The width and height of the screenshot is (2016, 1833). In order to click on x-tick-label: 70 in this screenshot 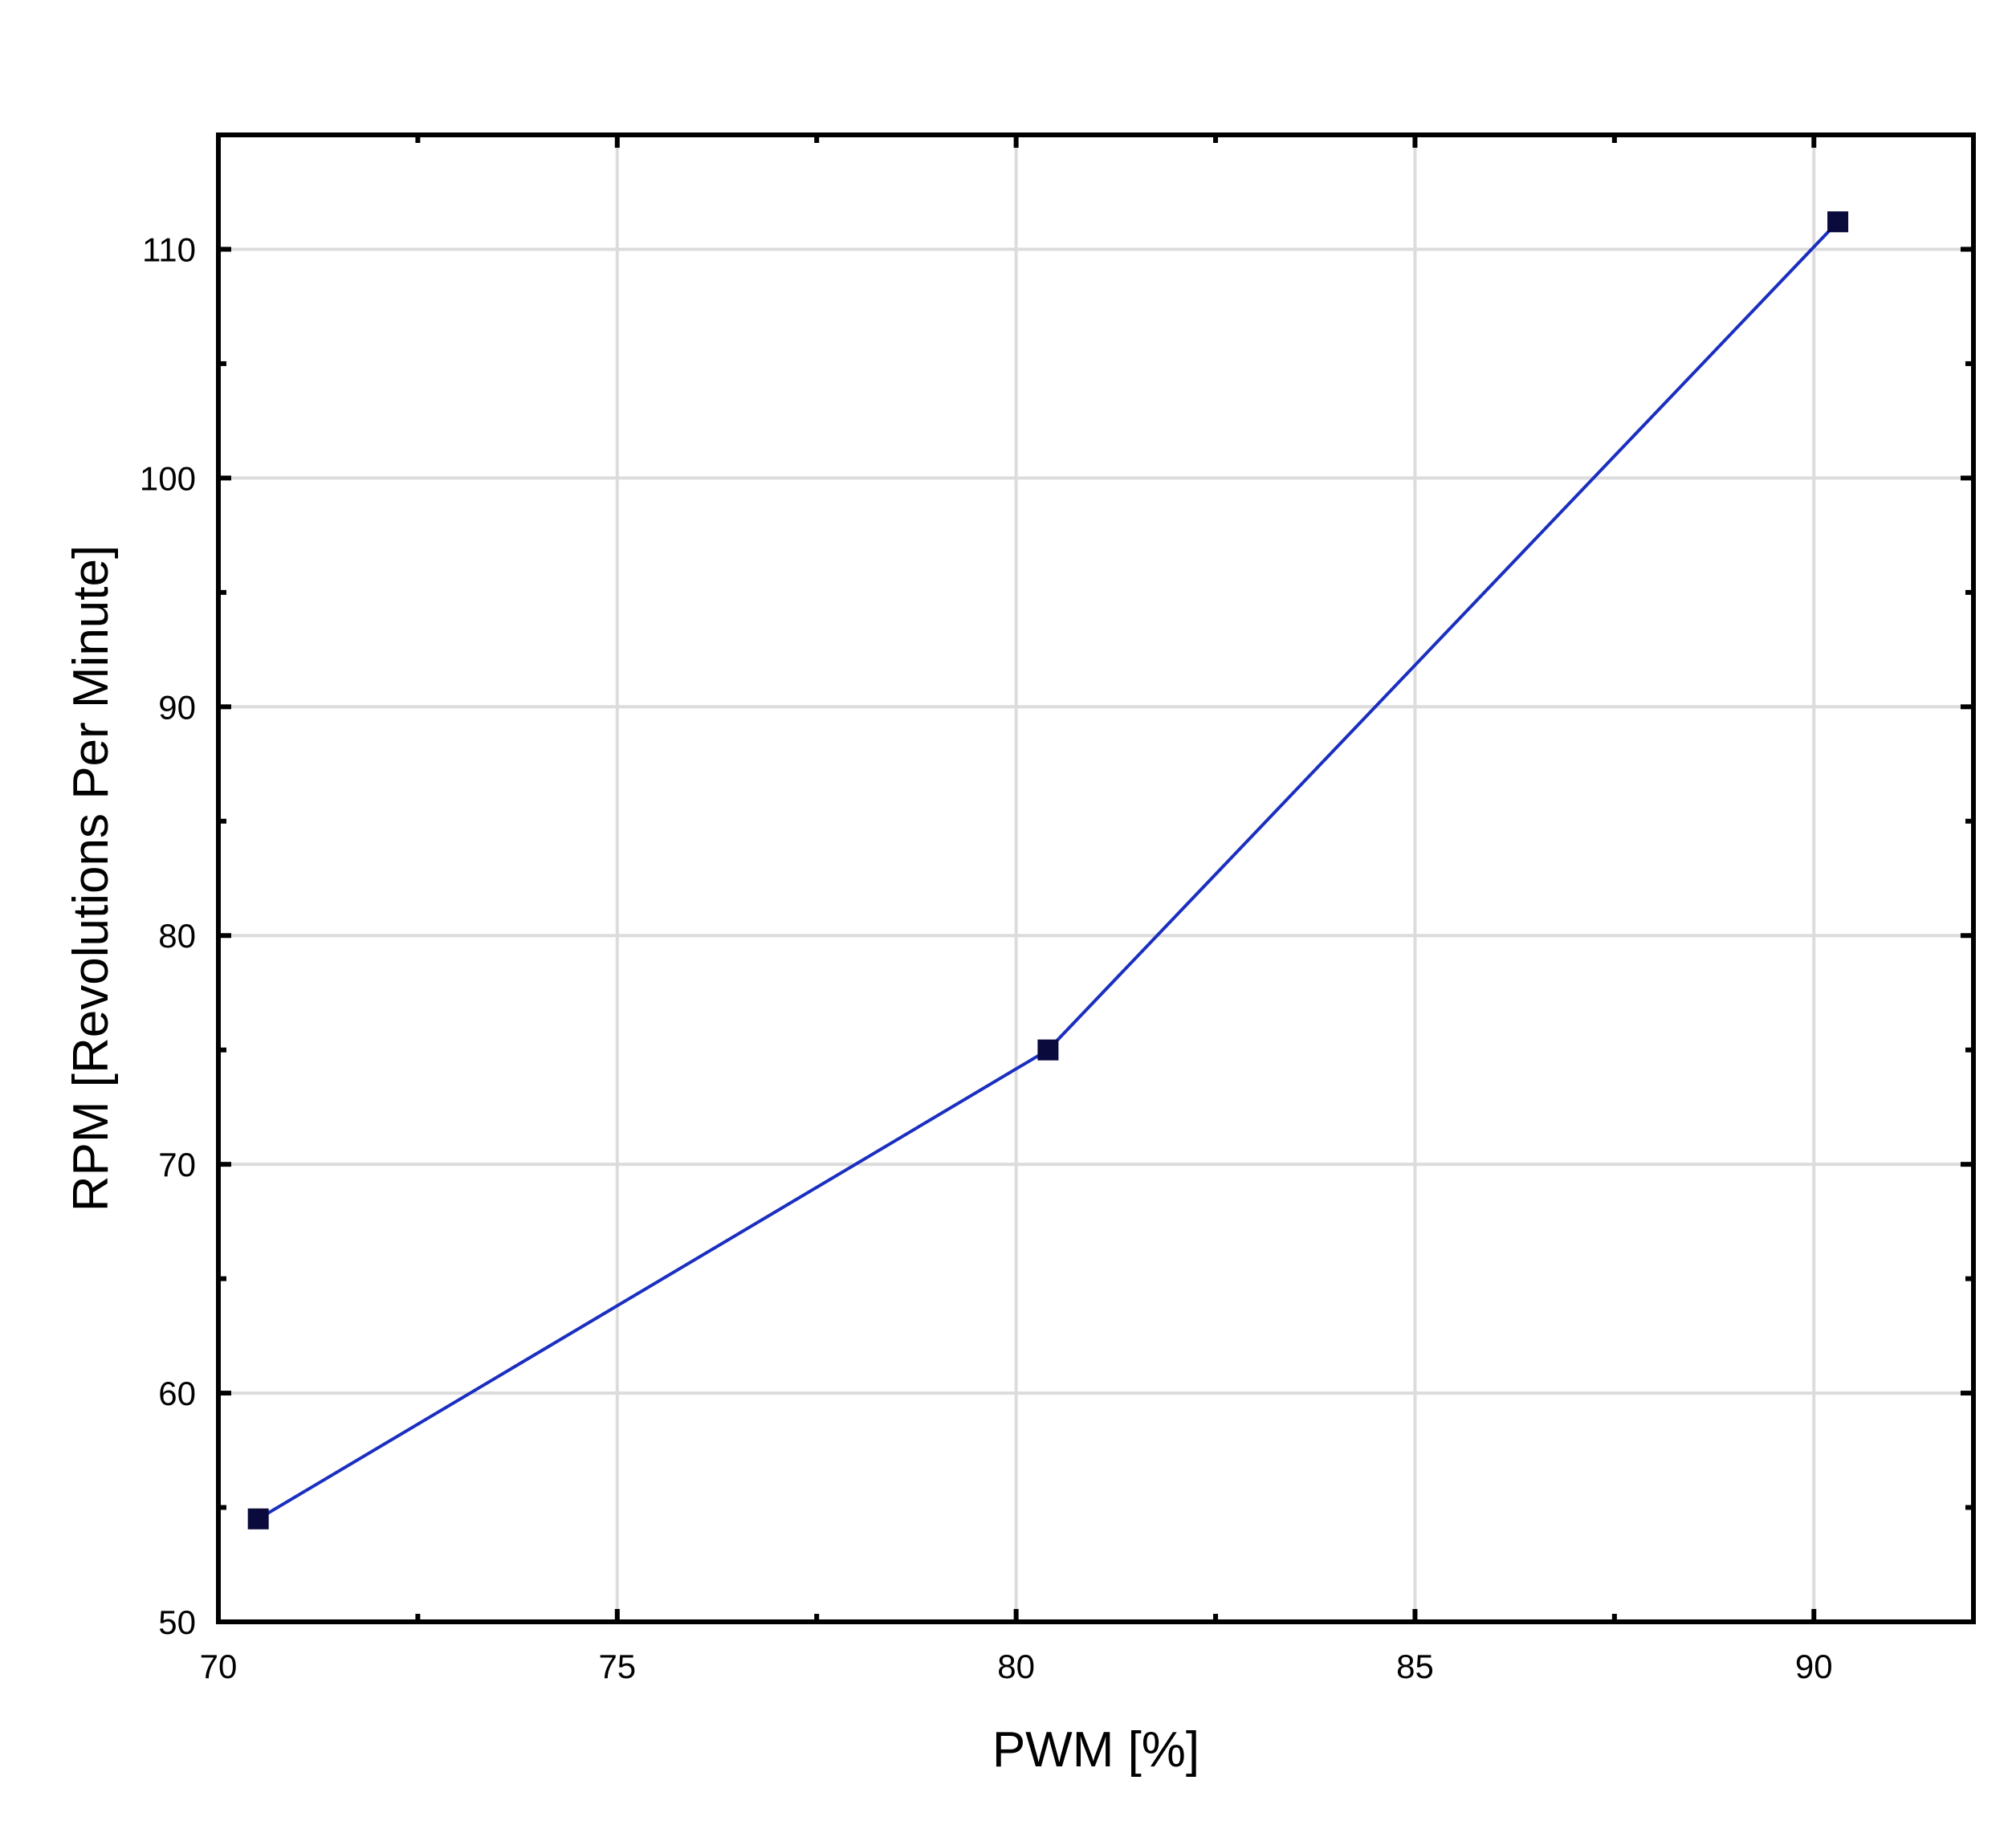, I will do `click(219, 1666)`.